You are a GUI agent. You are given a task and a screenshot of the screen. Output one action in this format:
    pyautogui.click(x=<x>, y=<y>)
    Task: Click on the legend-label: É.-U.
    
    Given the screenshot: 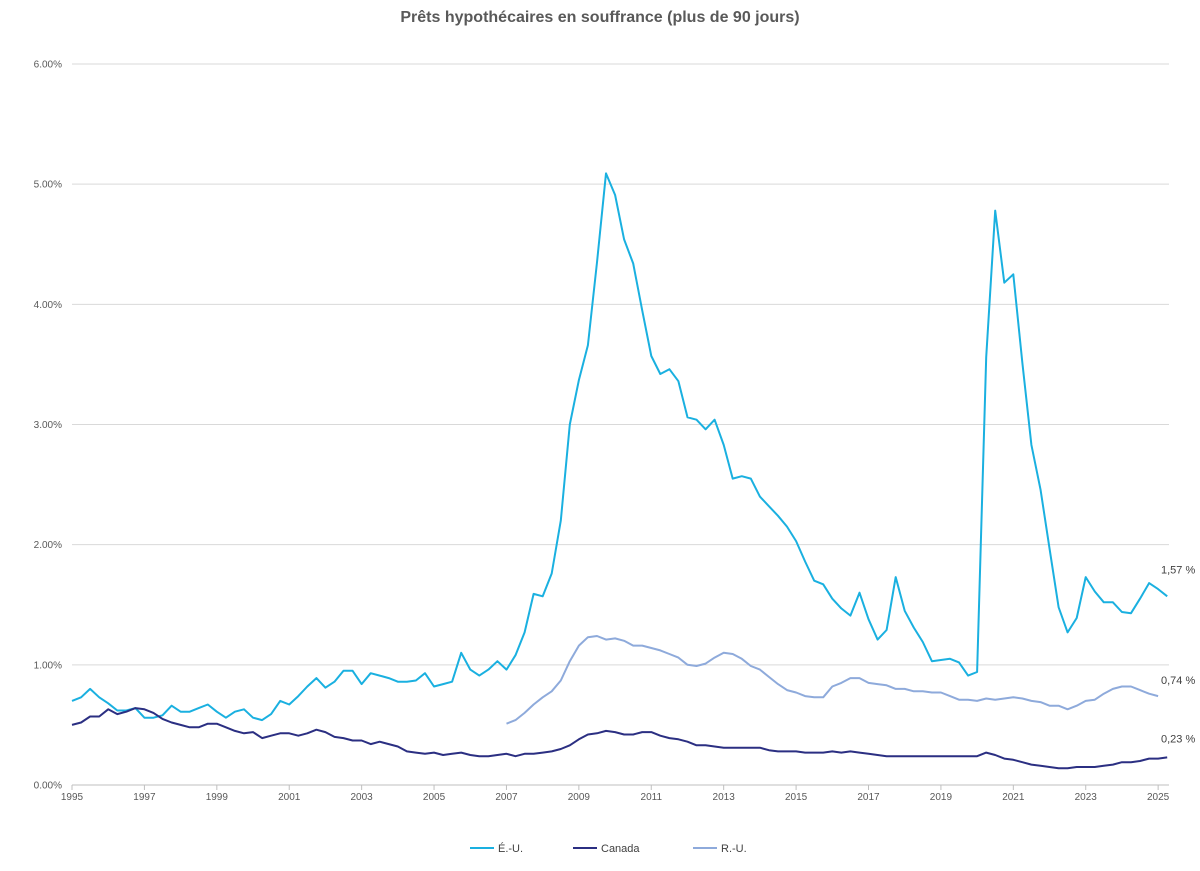 What is the action you would take?
    pyautogui.click(x=510, y=848)
    